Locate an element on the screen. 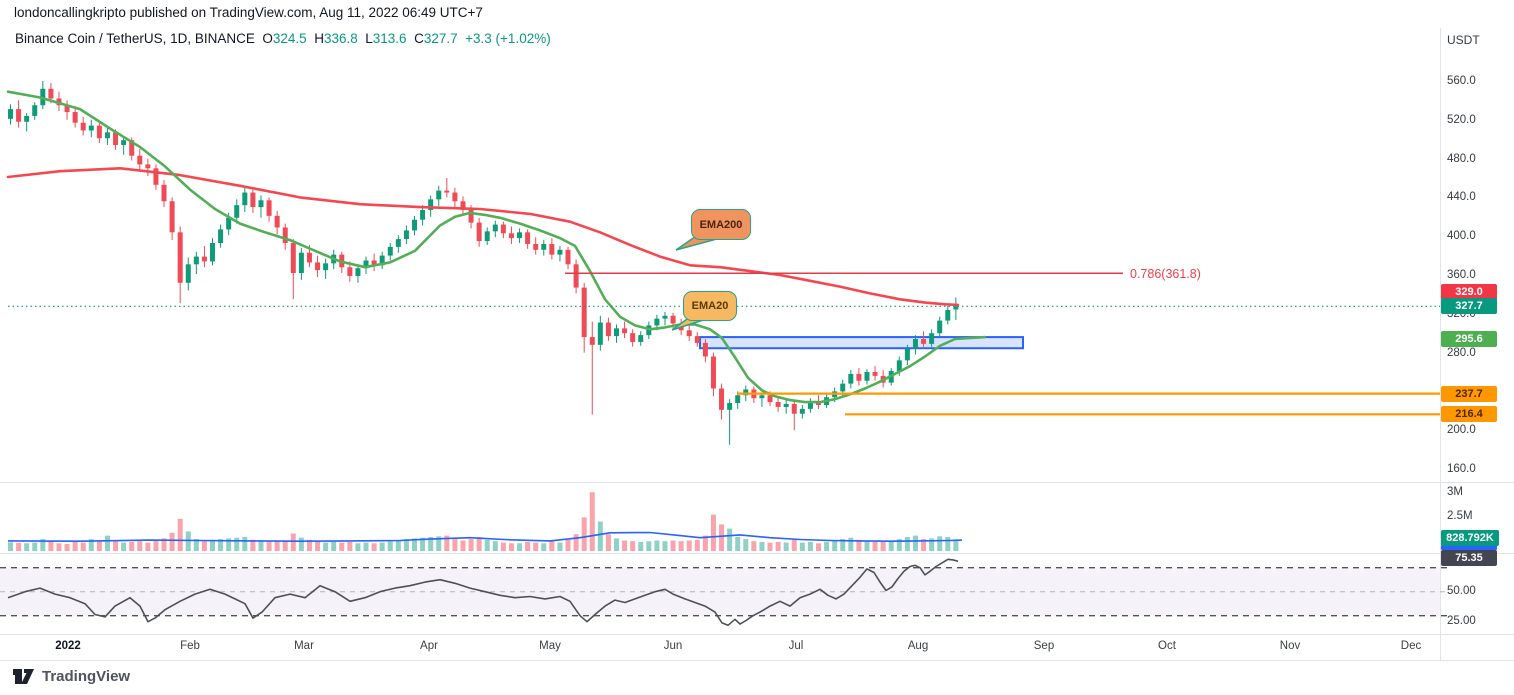 The height and width of the screenshot is (695, 1514). currency-label: USDT is located at coordinates (1463, 40).